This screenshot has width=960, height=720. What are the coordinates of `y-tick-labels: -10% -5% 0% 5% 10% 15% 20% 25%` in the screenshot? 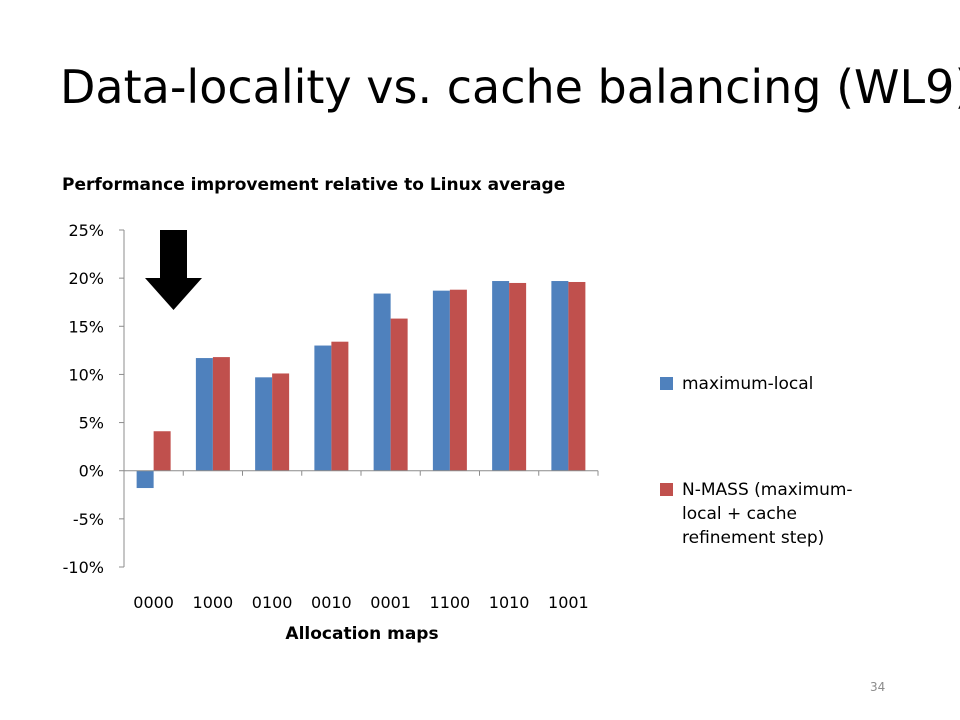 It's located at (83, 399).